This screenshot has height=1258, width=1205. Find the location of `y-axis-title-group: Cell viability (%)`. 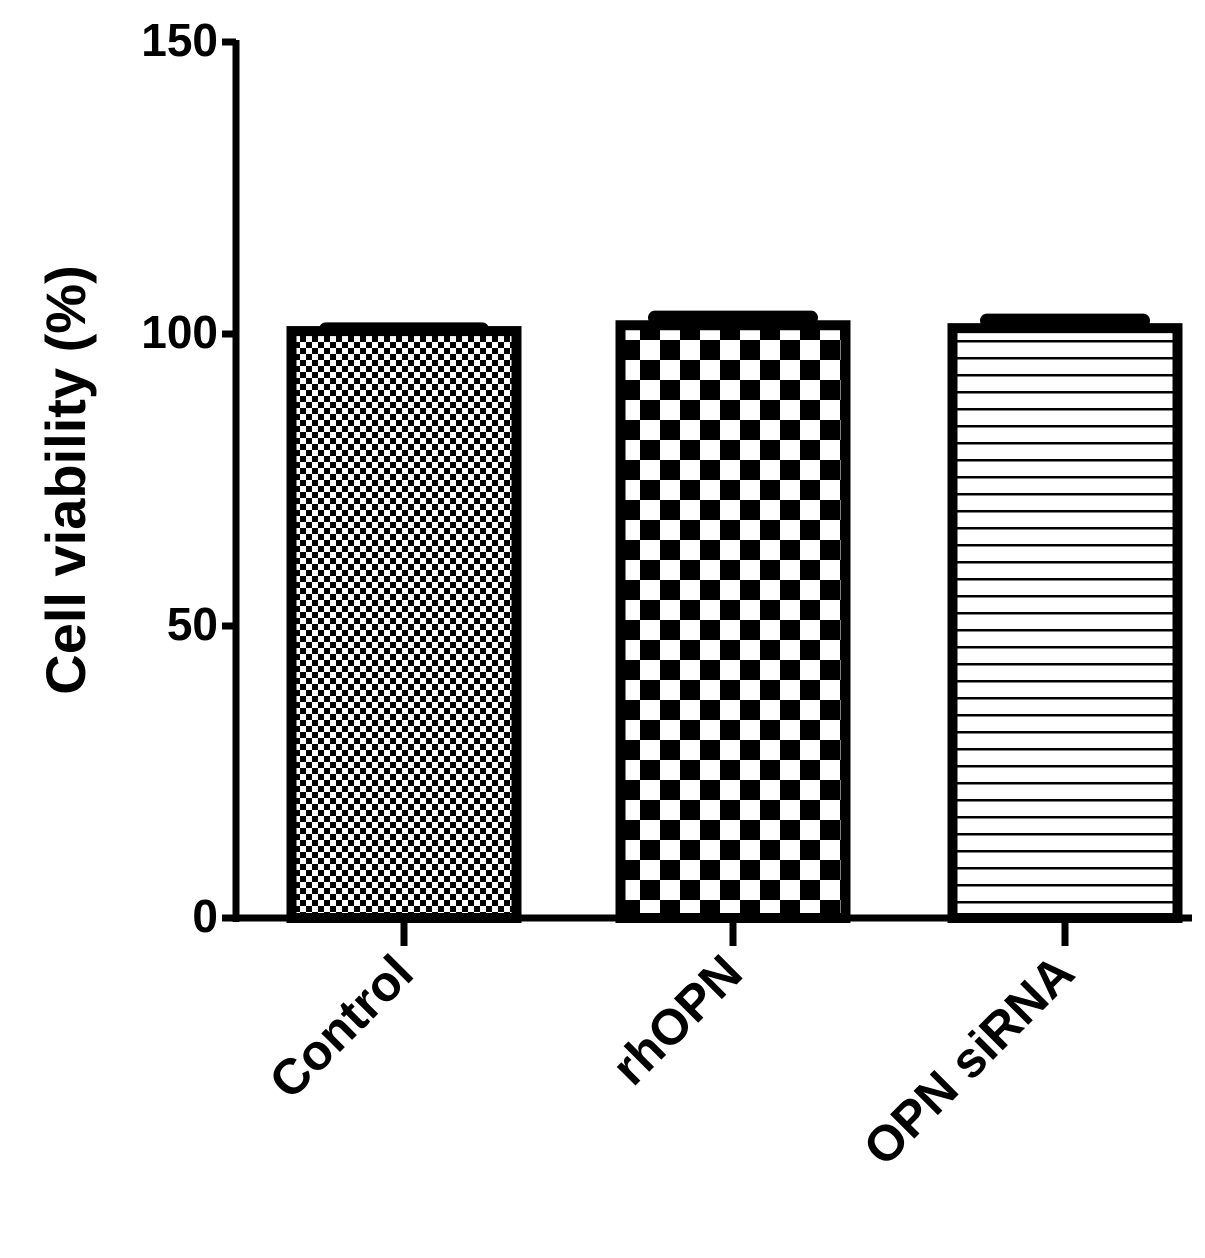

y-axis-title-group: Cell viability (%) is located at coordinates (65, 479).